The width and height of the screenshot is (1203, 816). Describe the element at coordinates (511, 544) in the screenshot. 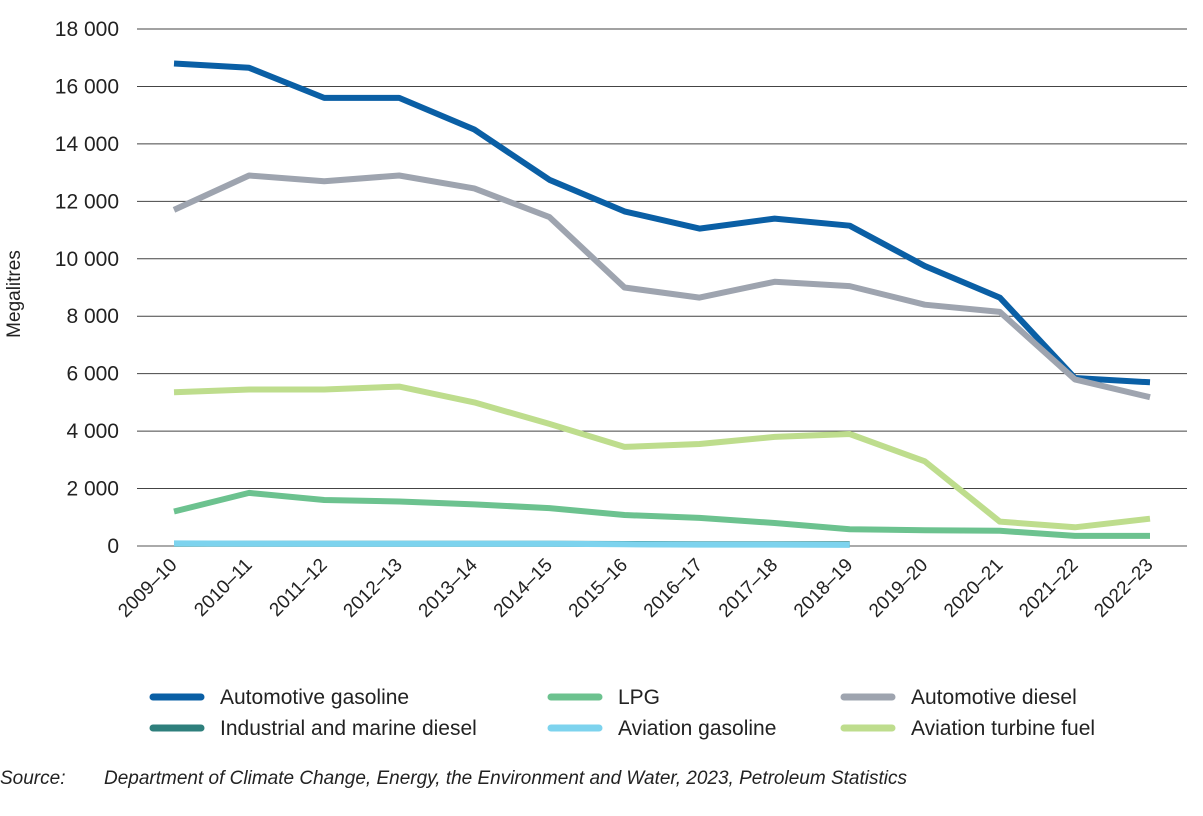

I see `series-line-aviation-gasoline` at that location.